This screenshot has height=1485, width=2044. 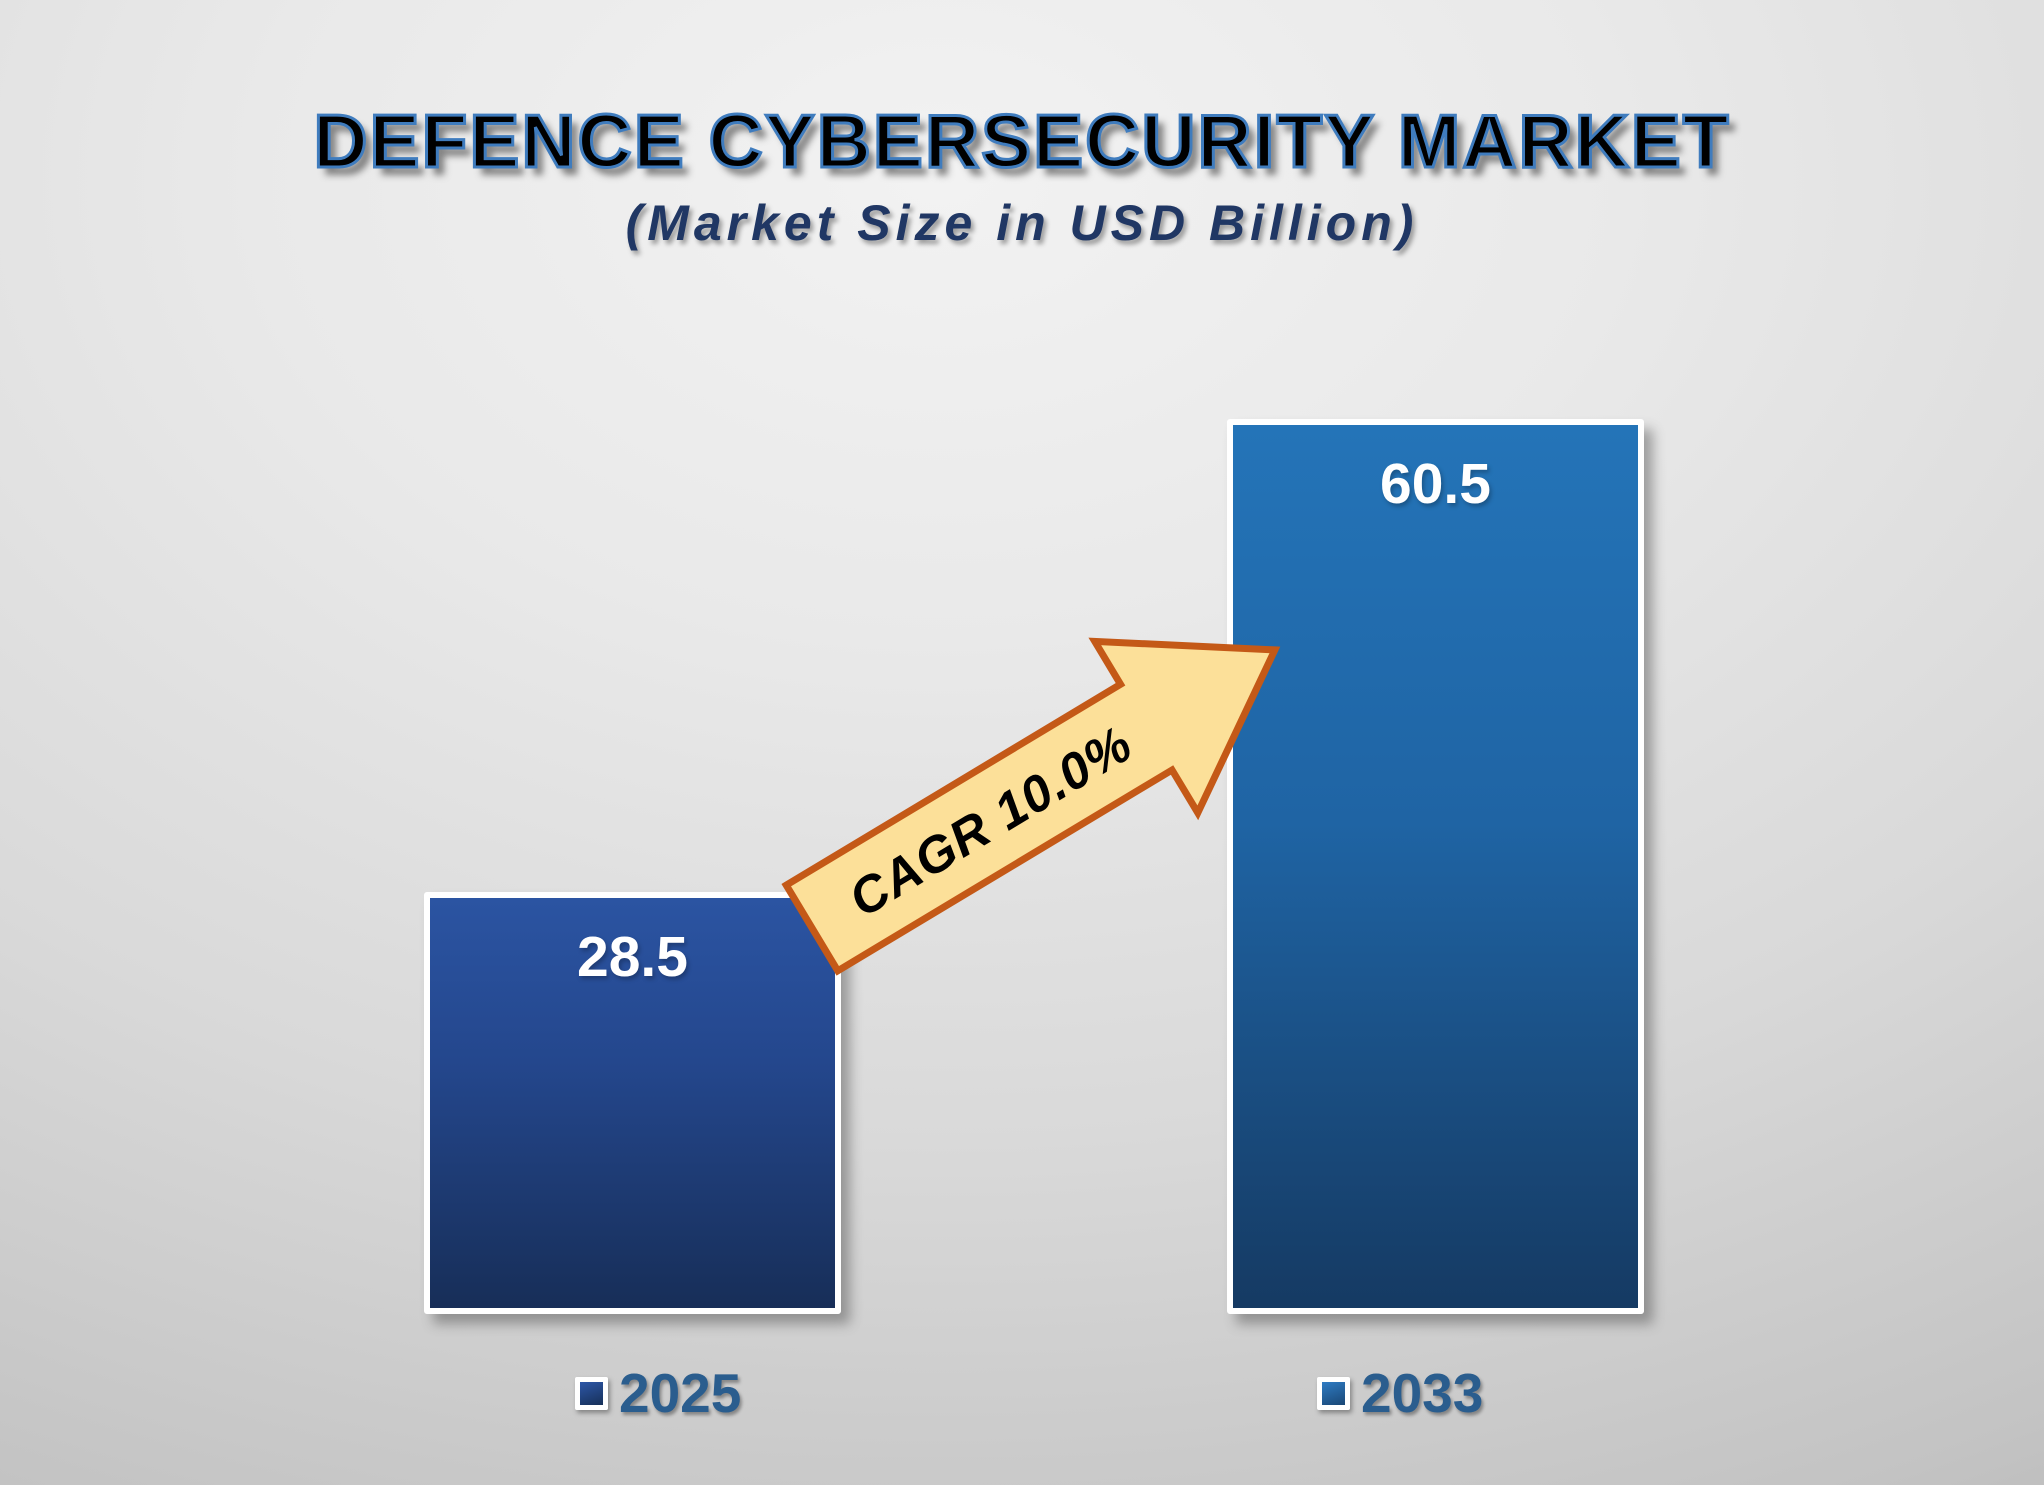 What do you see at coordinates (1422, 1393) in the screenshot?
I see `legend-label-2033: 2033` at bounding box center [1422, 1393].